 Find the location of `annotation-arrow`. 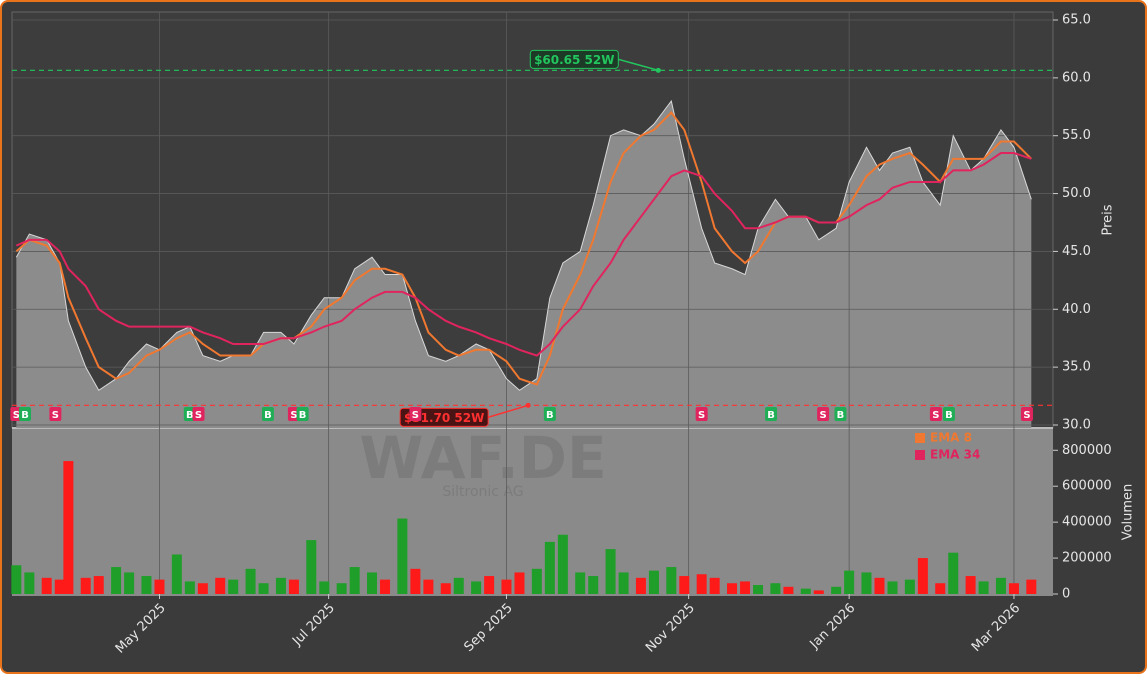

annotation-arrow is located at coordinates (508, 411).